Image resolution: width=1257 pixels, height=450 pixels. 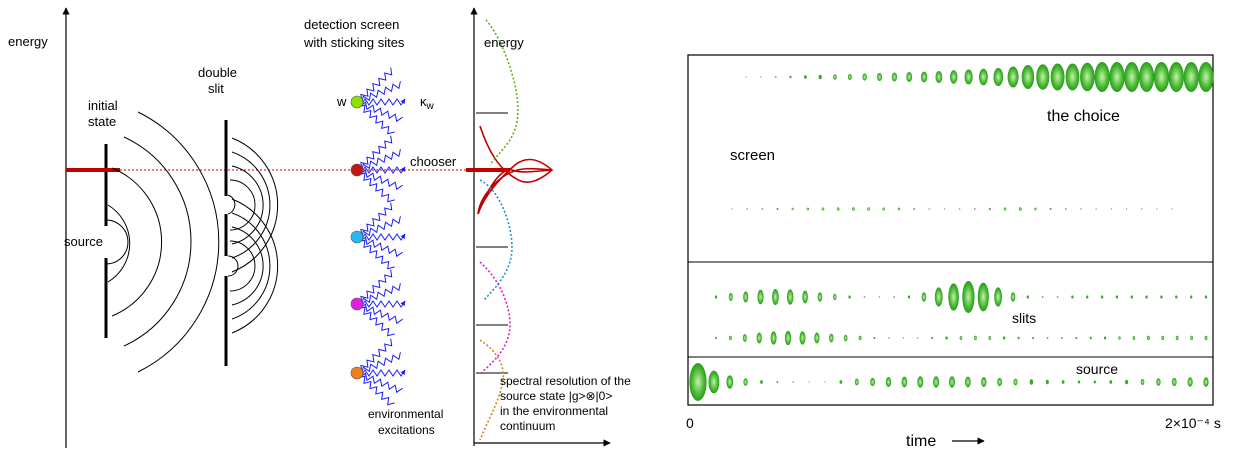 What do you see at coordinates (1024, 318) in the screenshot?
I see `slits-label: slits` at bounding box center [1024, 318].